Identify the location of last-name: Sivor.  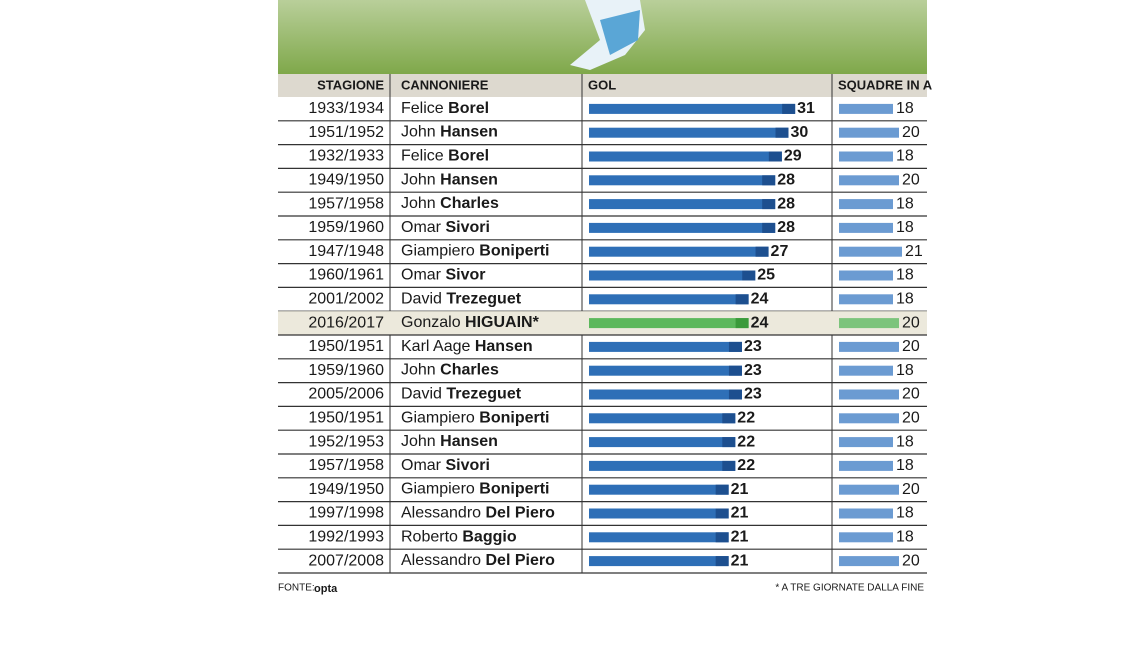
(465, 275).